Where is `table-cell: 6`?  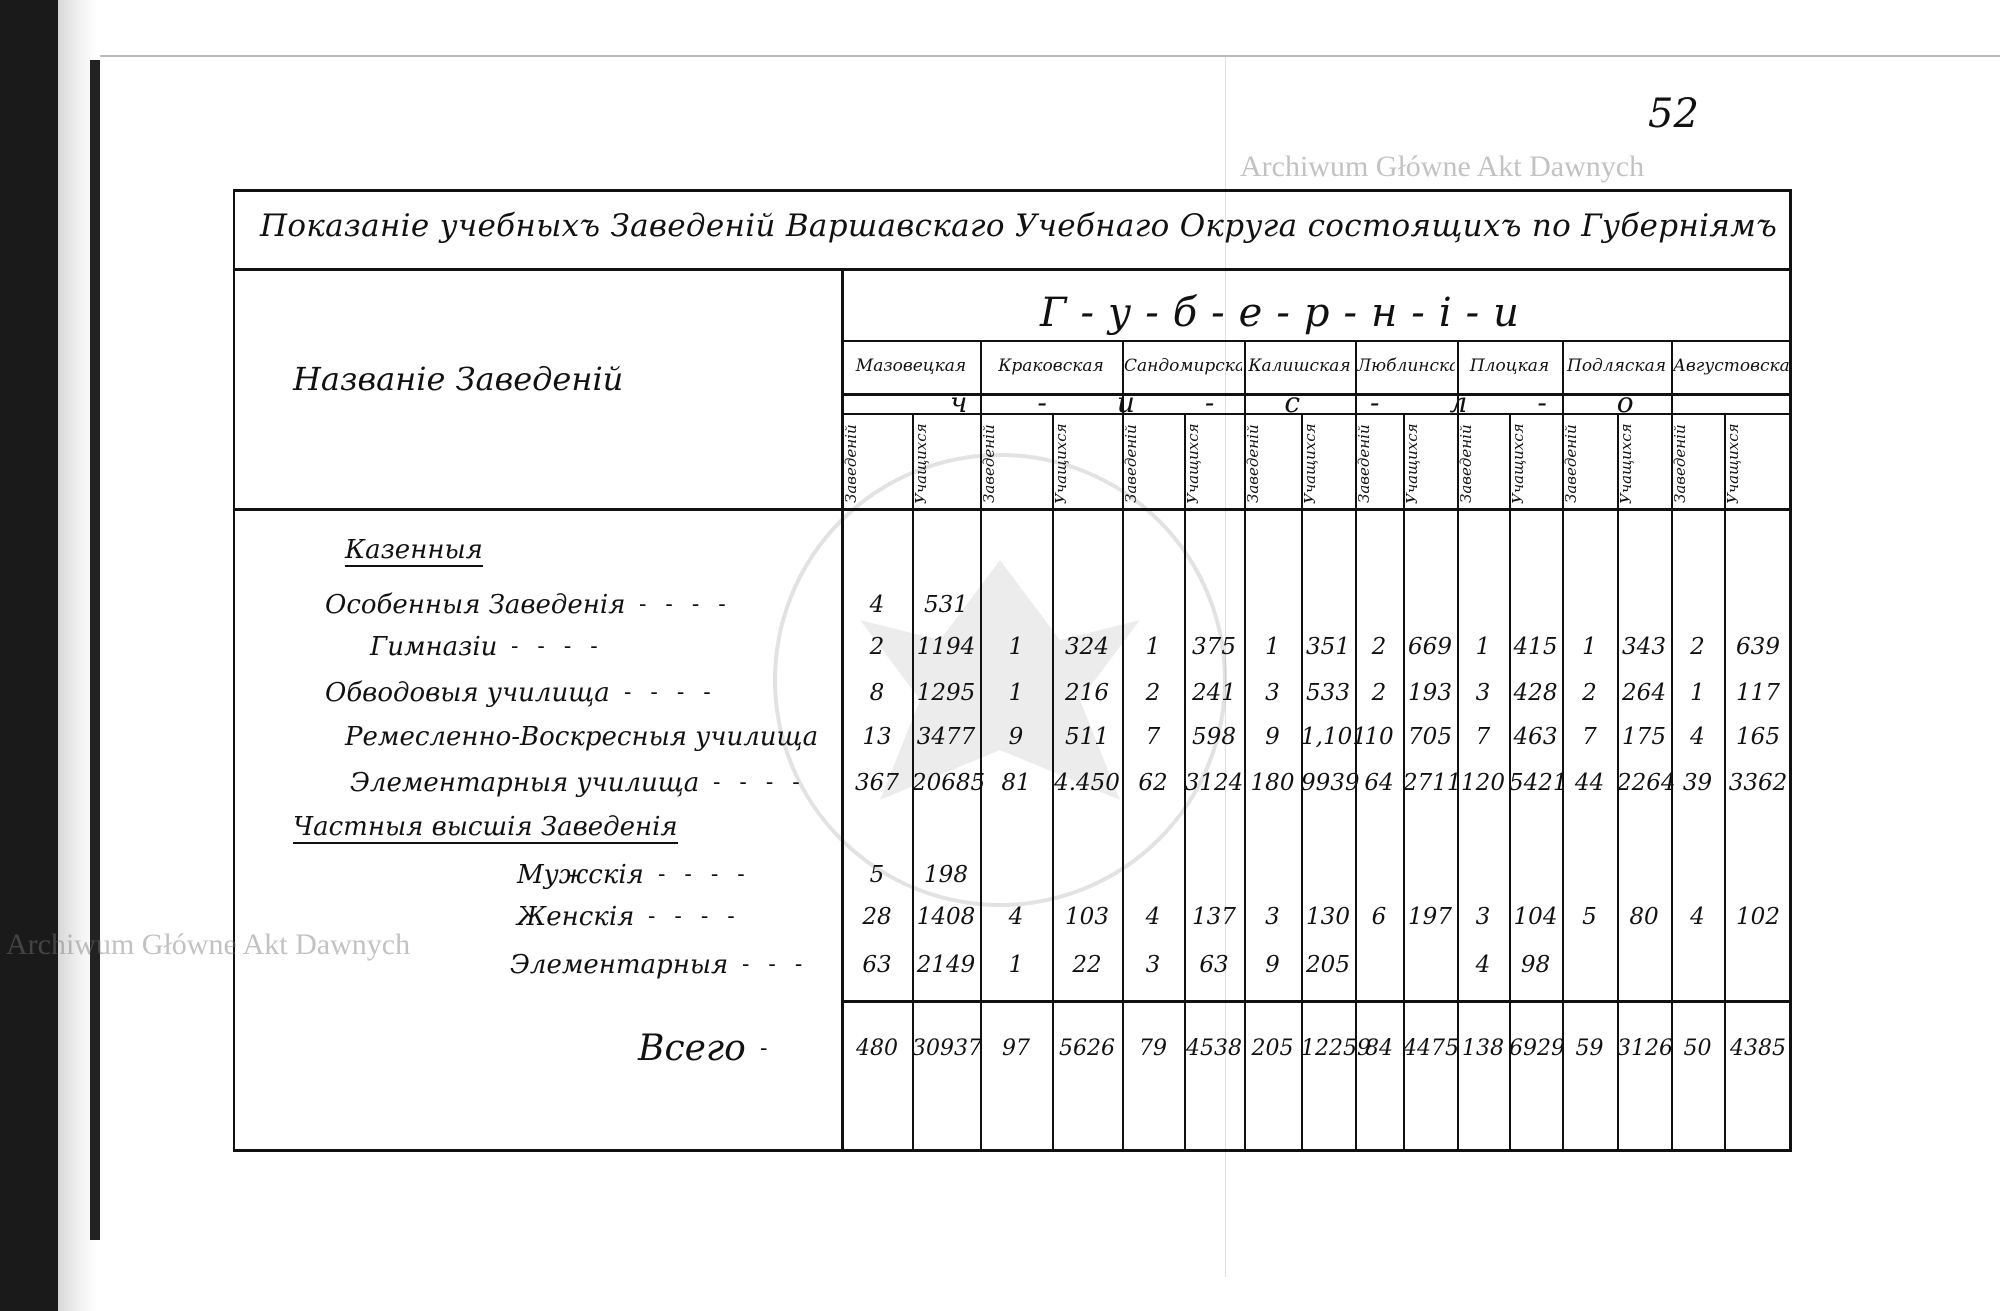 table-cell: 6 is located at coordinates (1379, 917).